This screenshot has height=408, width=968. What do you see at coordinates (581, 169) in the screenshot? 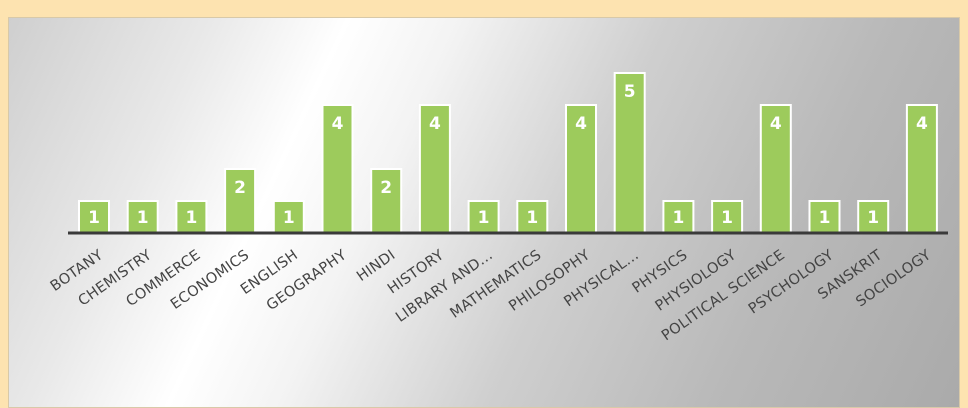
I see `bar-philosophy` at bounding box center [581, 169].